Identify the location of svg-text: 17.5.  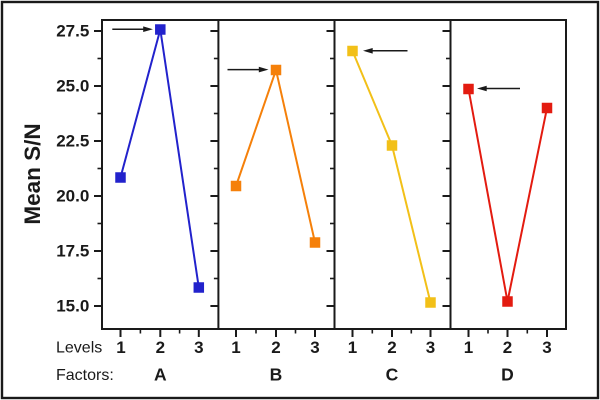
(72, 251).